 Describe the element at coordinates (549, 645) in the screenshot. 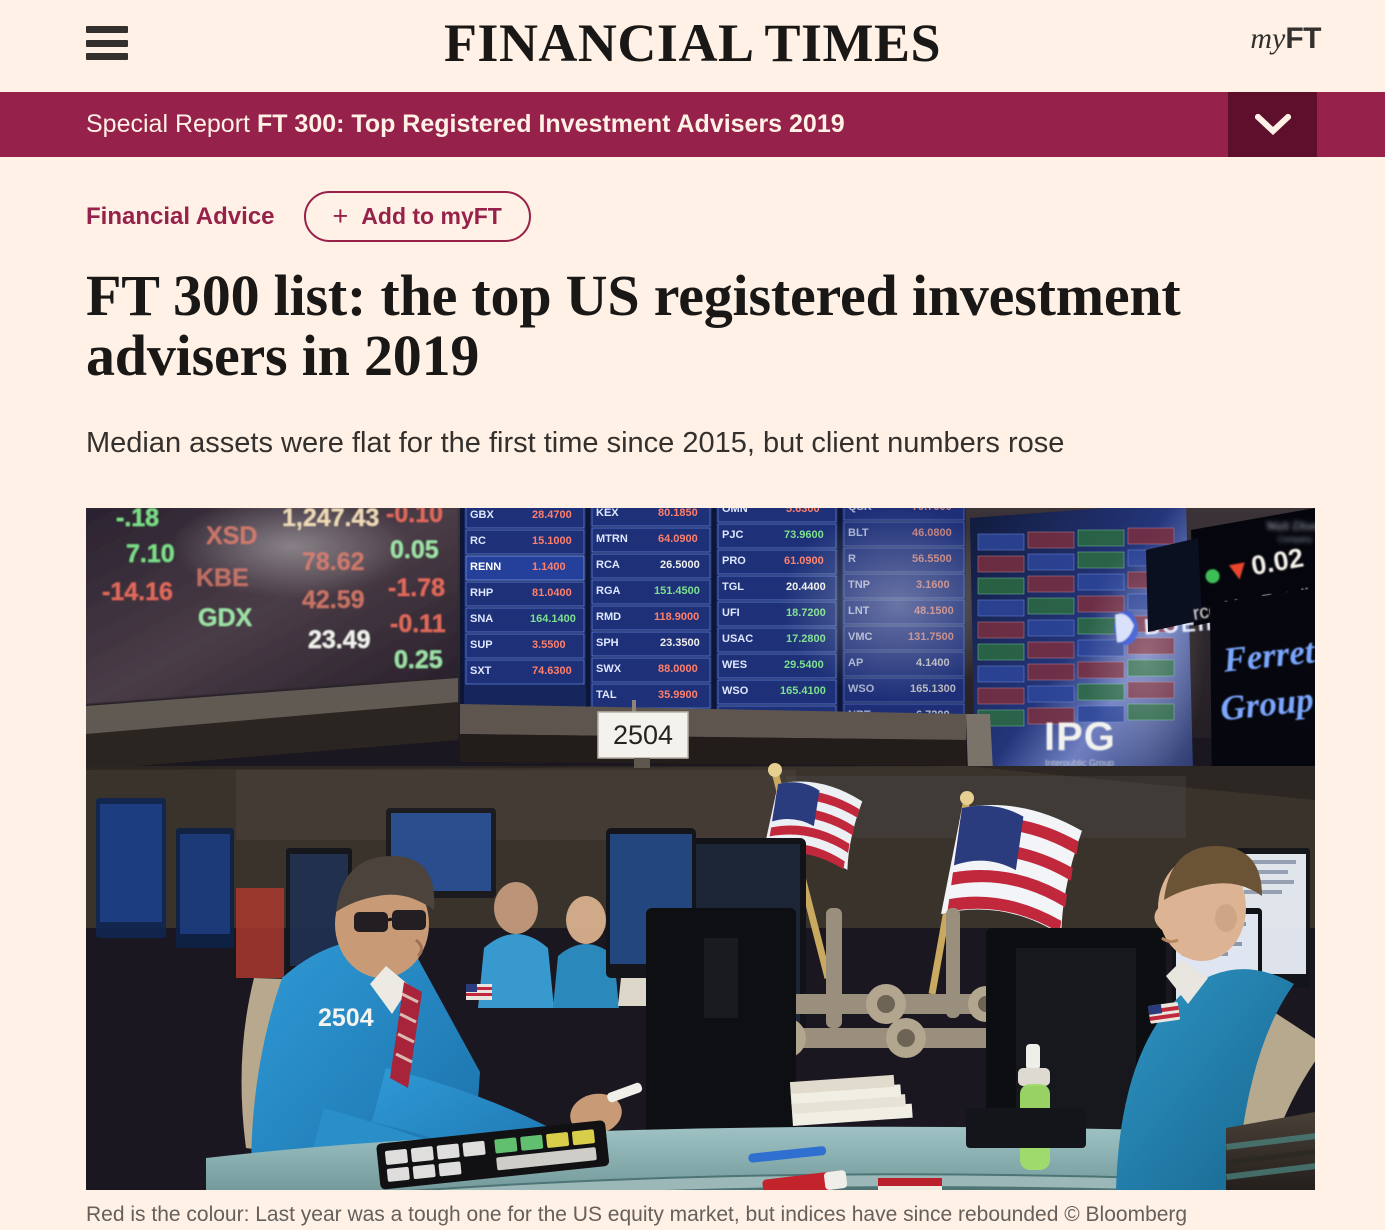

I see `svg-text: 3.5500` at that location.